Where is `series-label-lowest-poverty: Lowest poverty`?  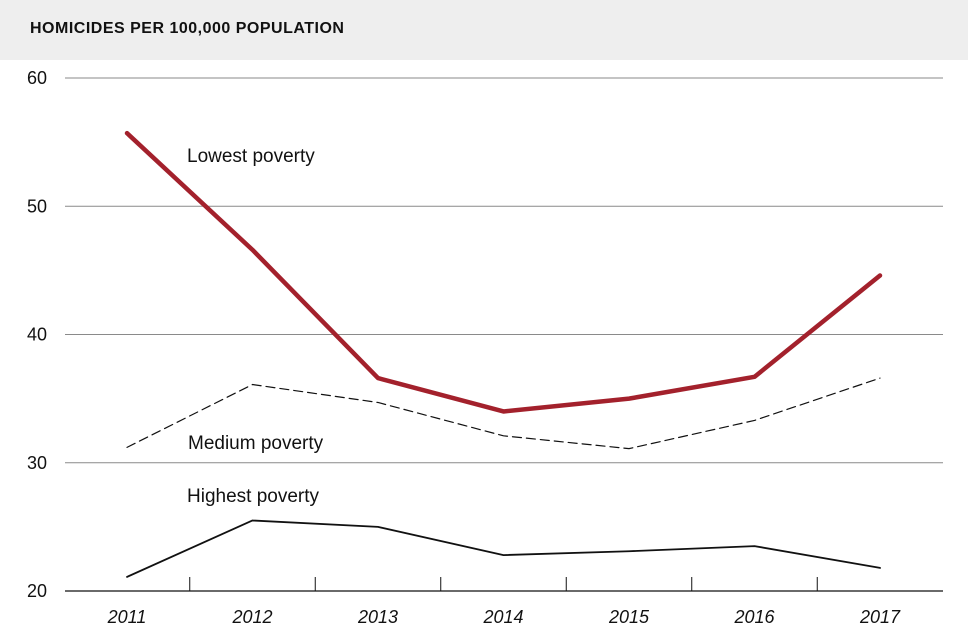
series-label-lowest-poverty: Lowest poverty is located at coordinates (251, 156).